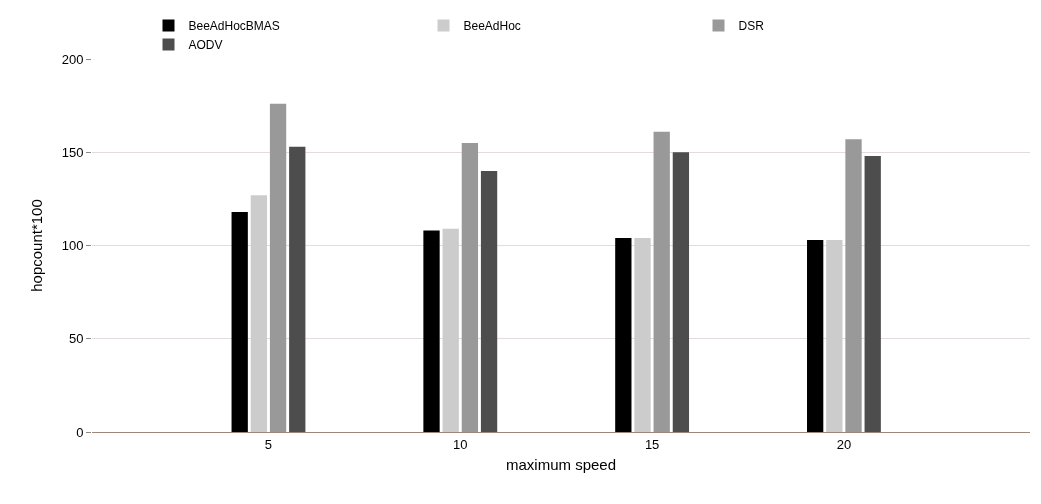 The image size is (1041, 504). Describe the element at coordinates (751, 26) in the screenshot. I see `legend-label: DSR` at that location.